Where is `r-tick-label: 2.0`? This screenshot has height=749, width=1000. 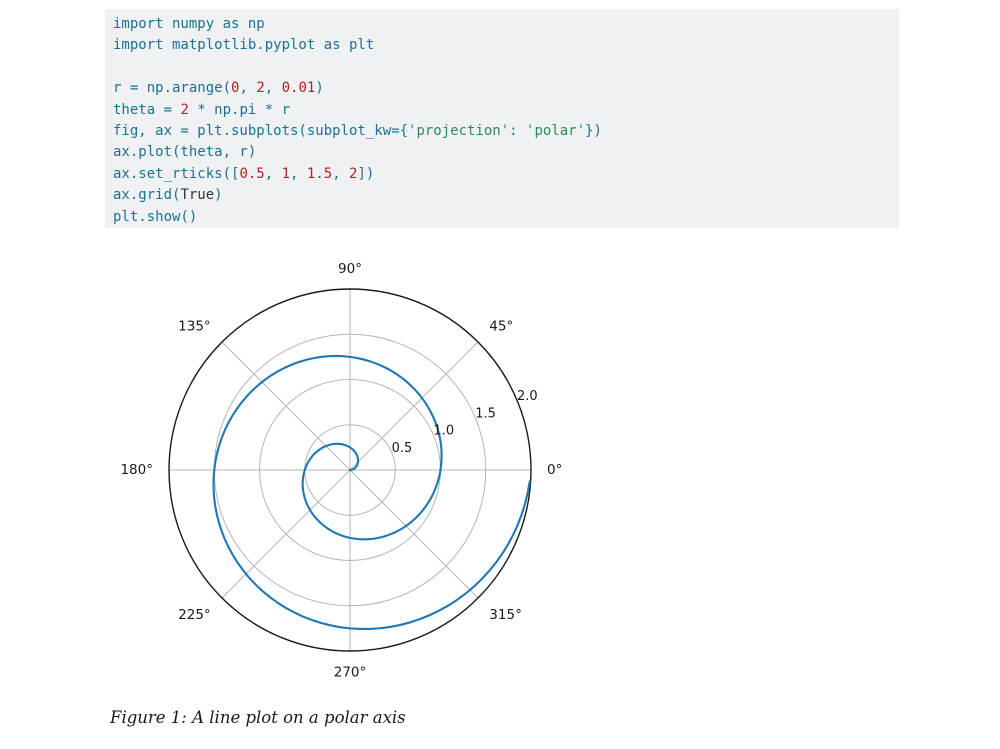
r-tick-label: 2.0 is located at coordinates (527, 396).